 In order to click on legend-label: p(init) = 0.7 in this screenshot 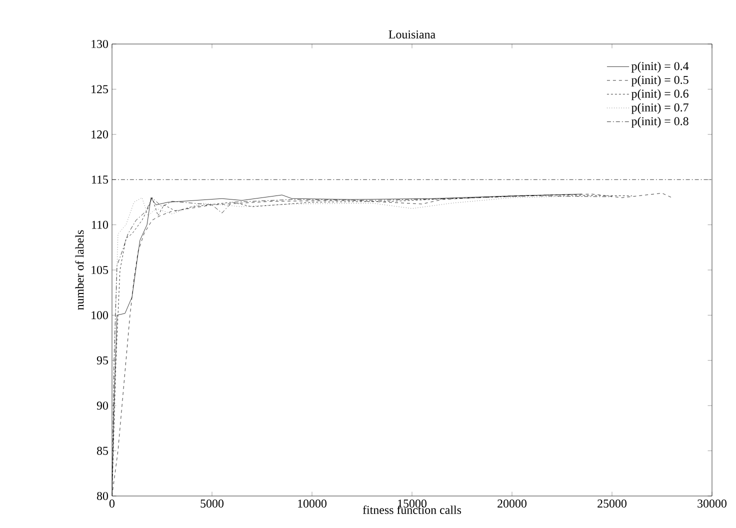, I will do `click(659, 108)`.